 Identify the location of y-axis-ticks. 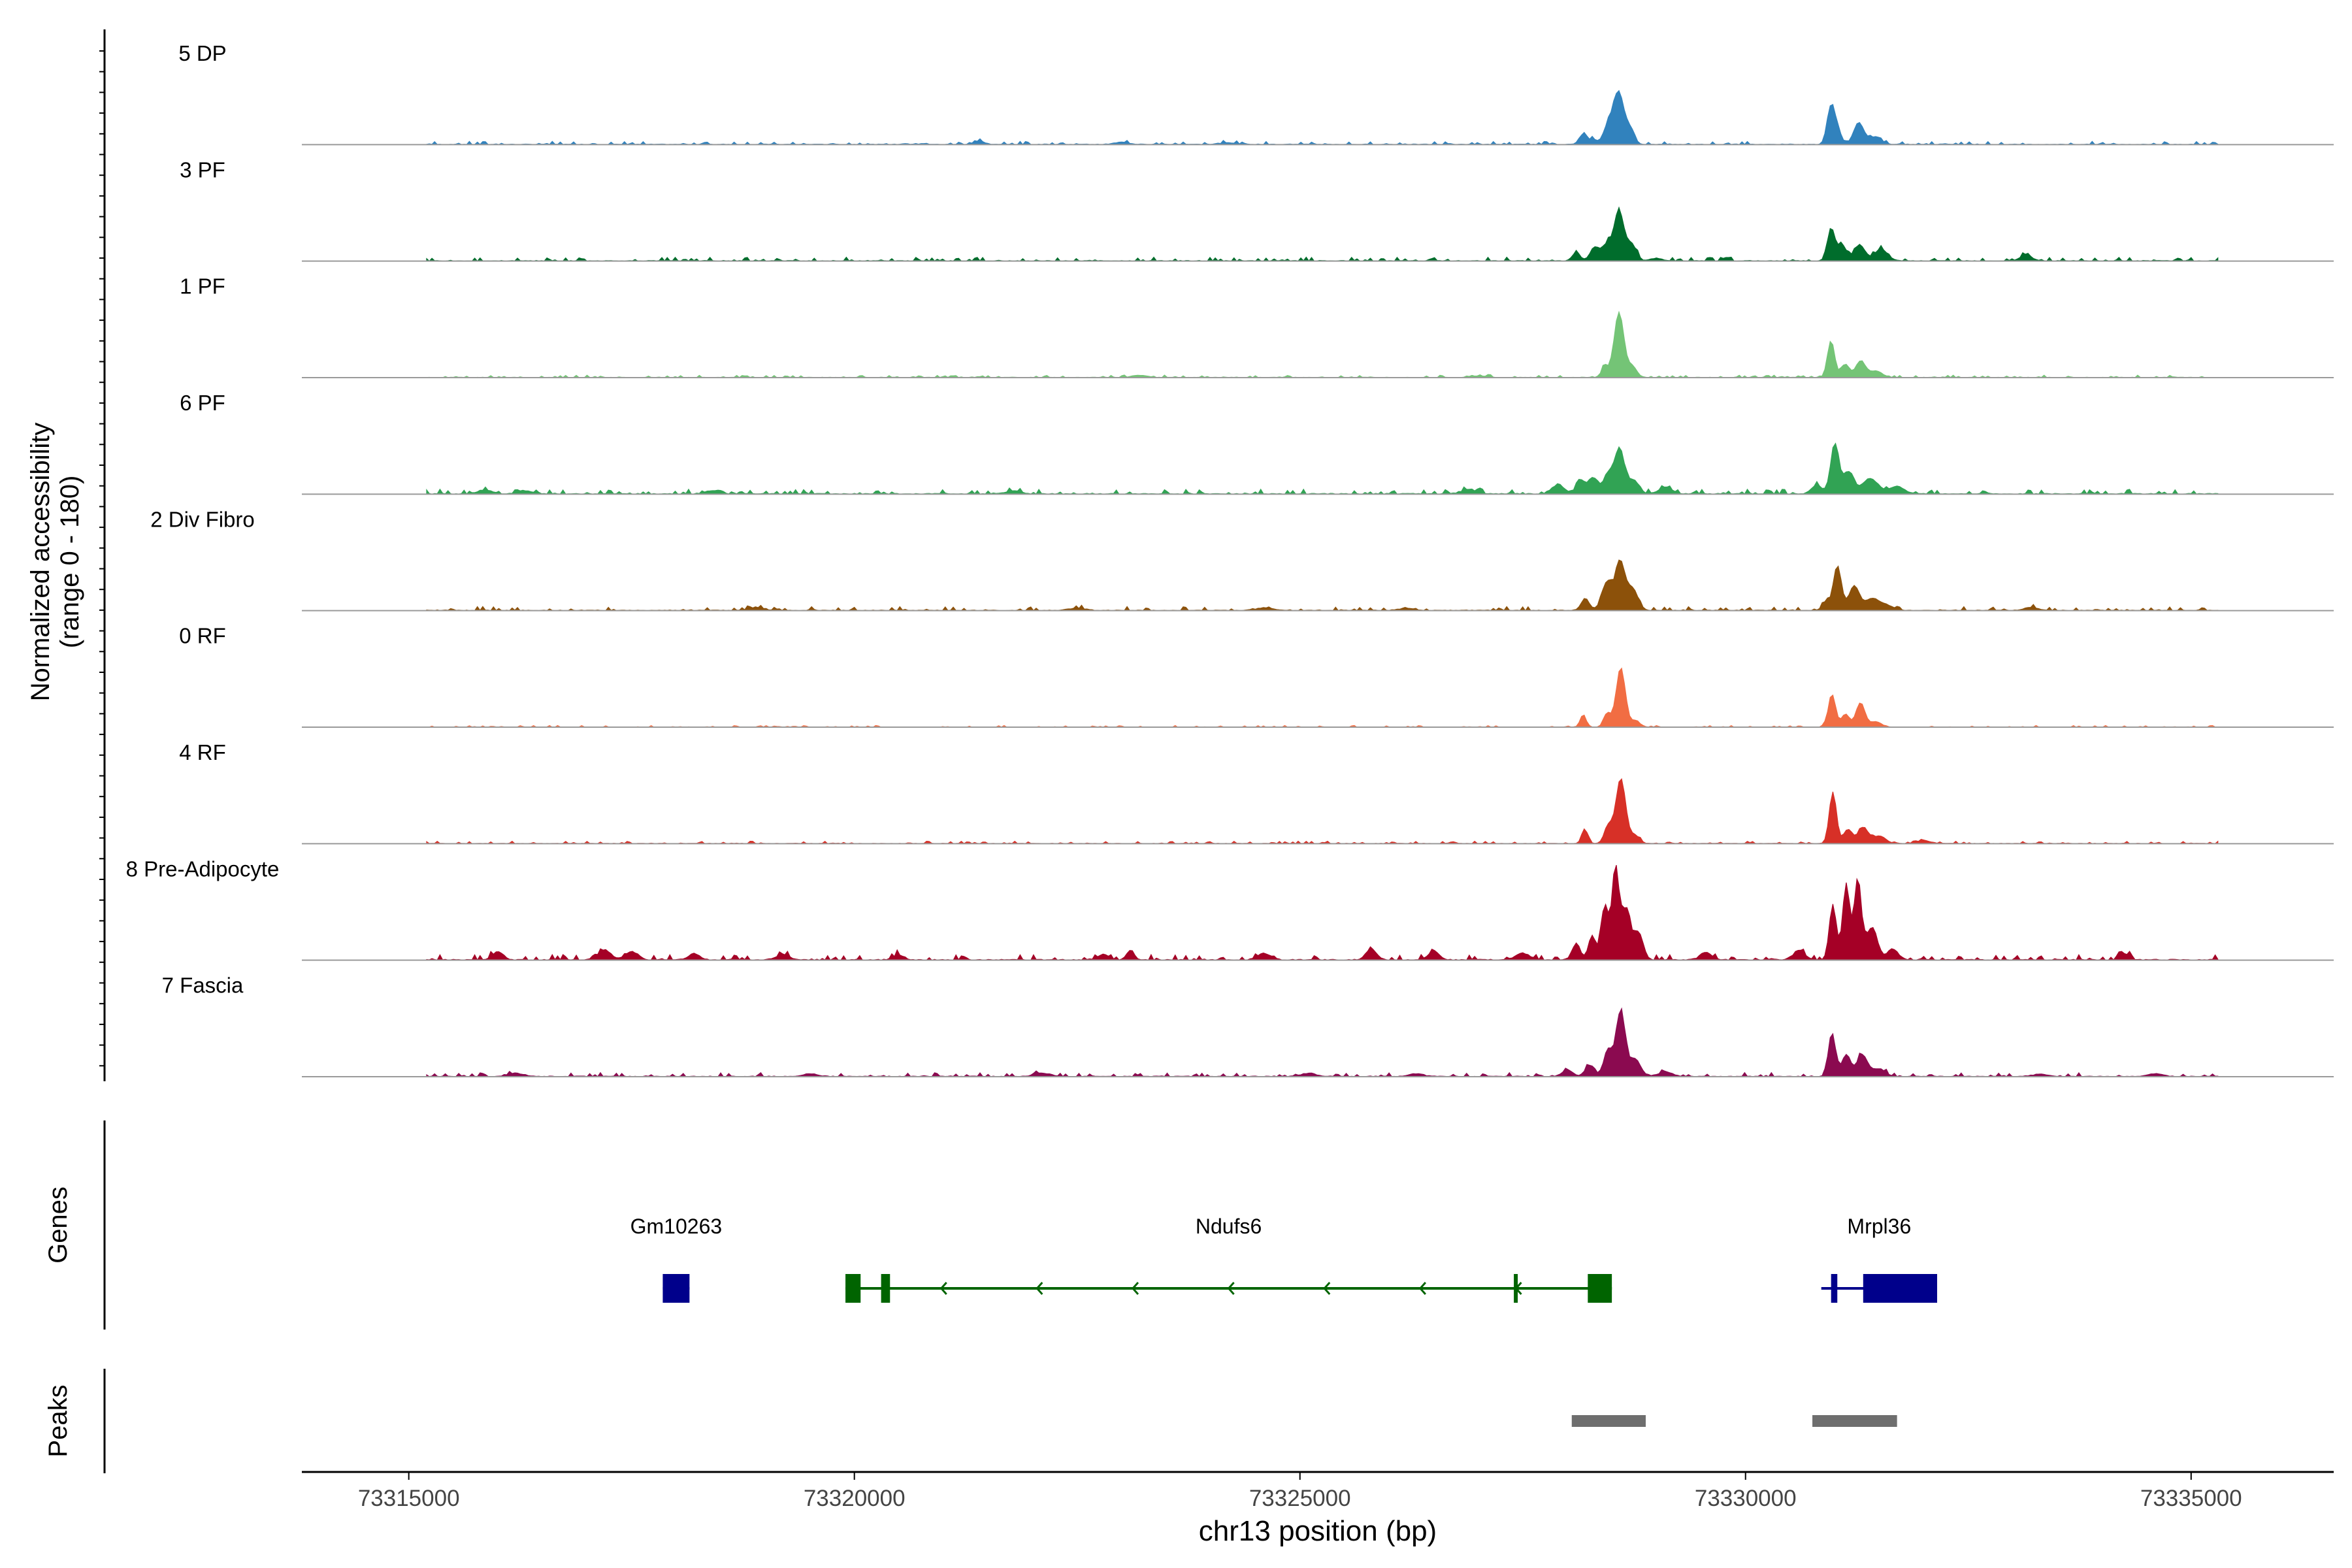
(102, 558).